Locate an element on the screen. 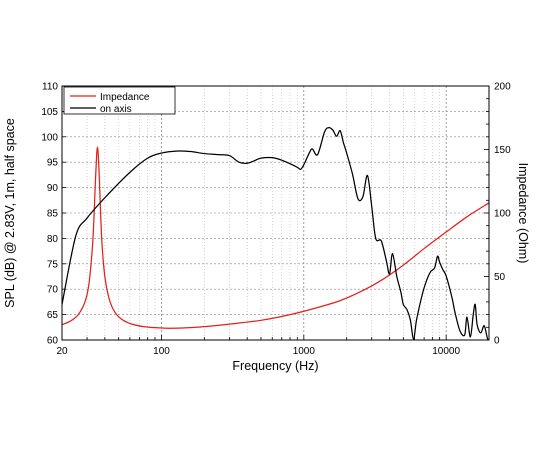 The height and width of the screenshot is (450, 550). y-left-tick-label: 80 is located at coordinates (53, 239).